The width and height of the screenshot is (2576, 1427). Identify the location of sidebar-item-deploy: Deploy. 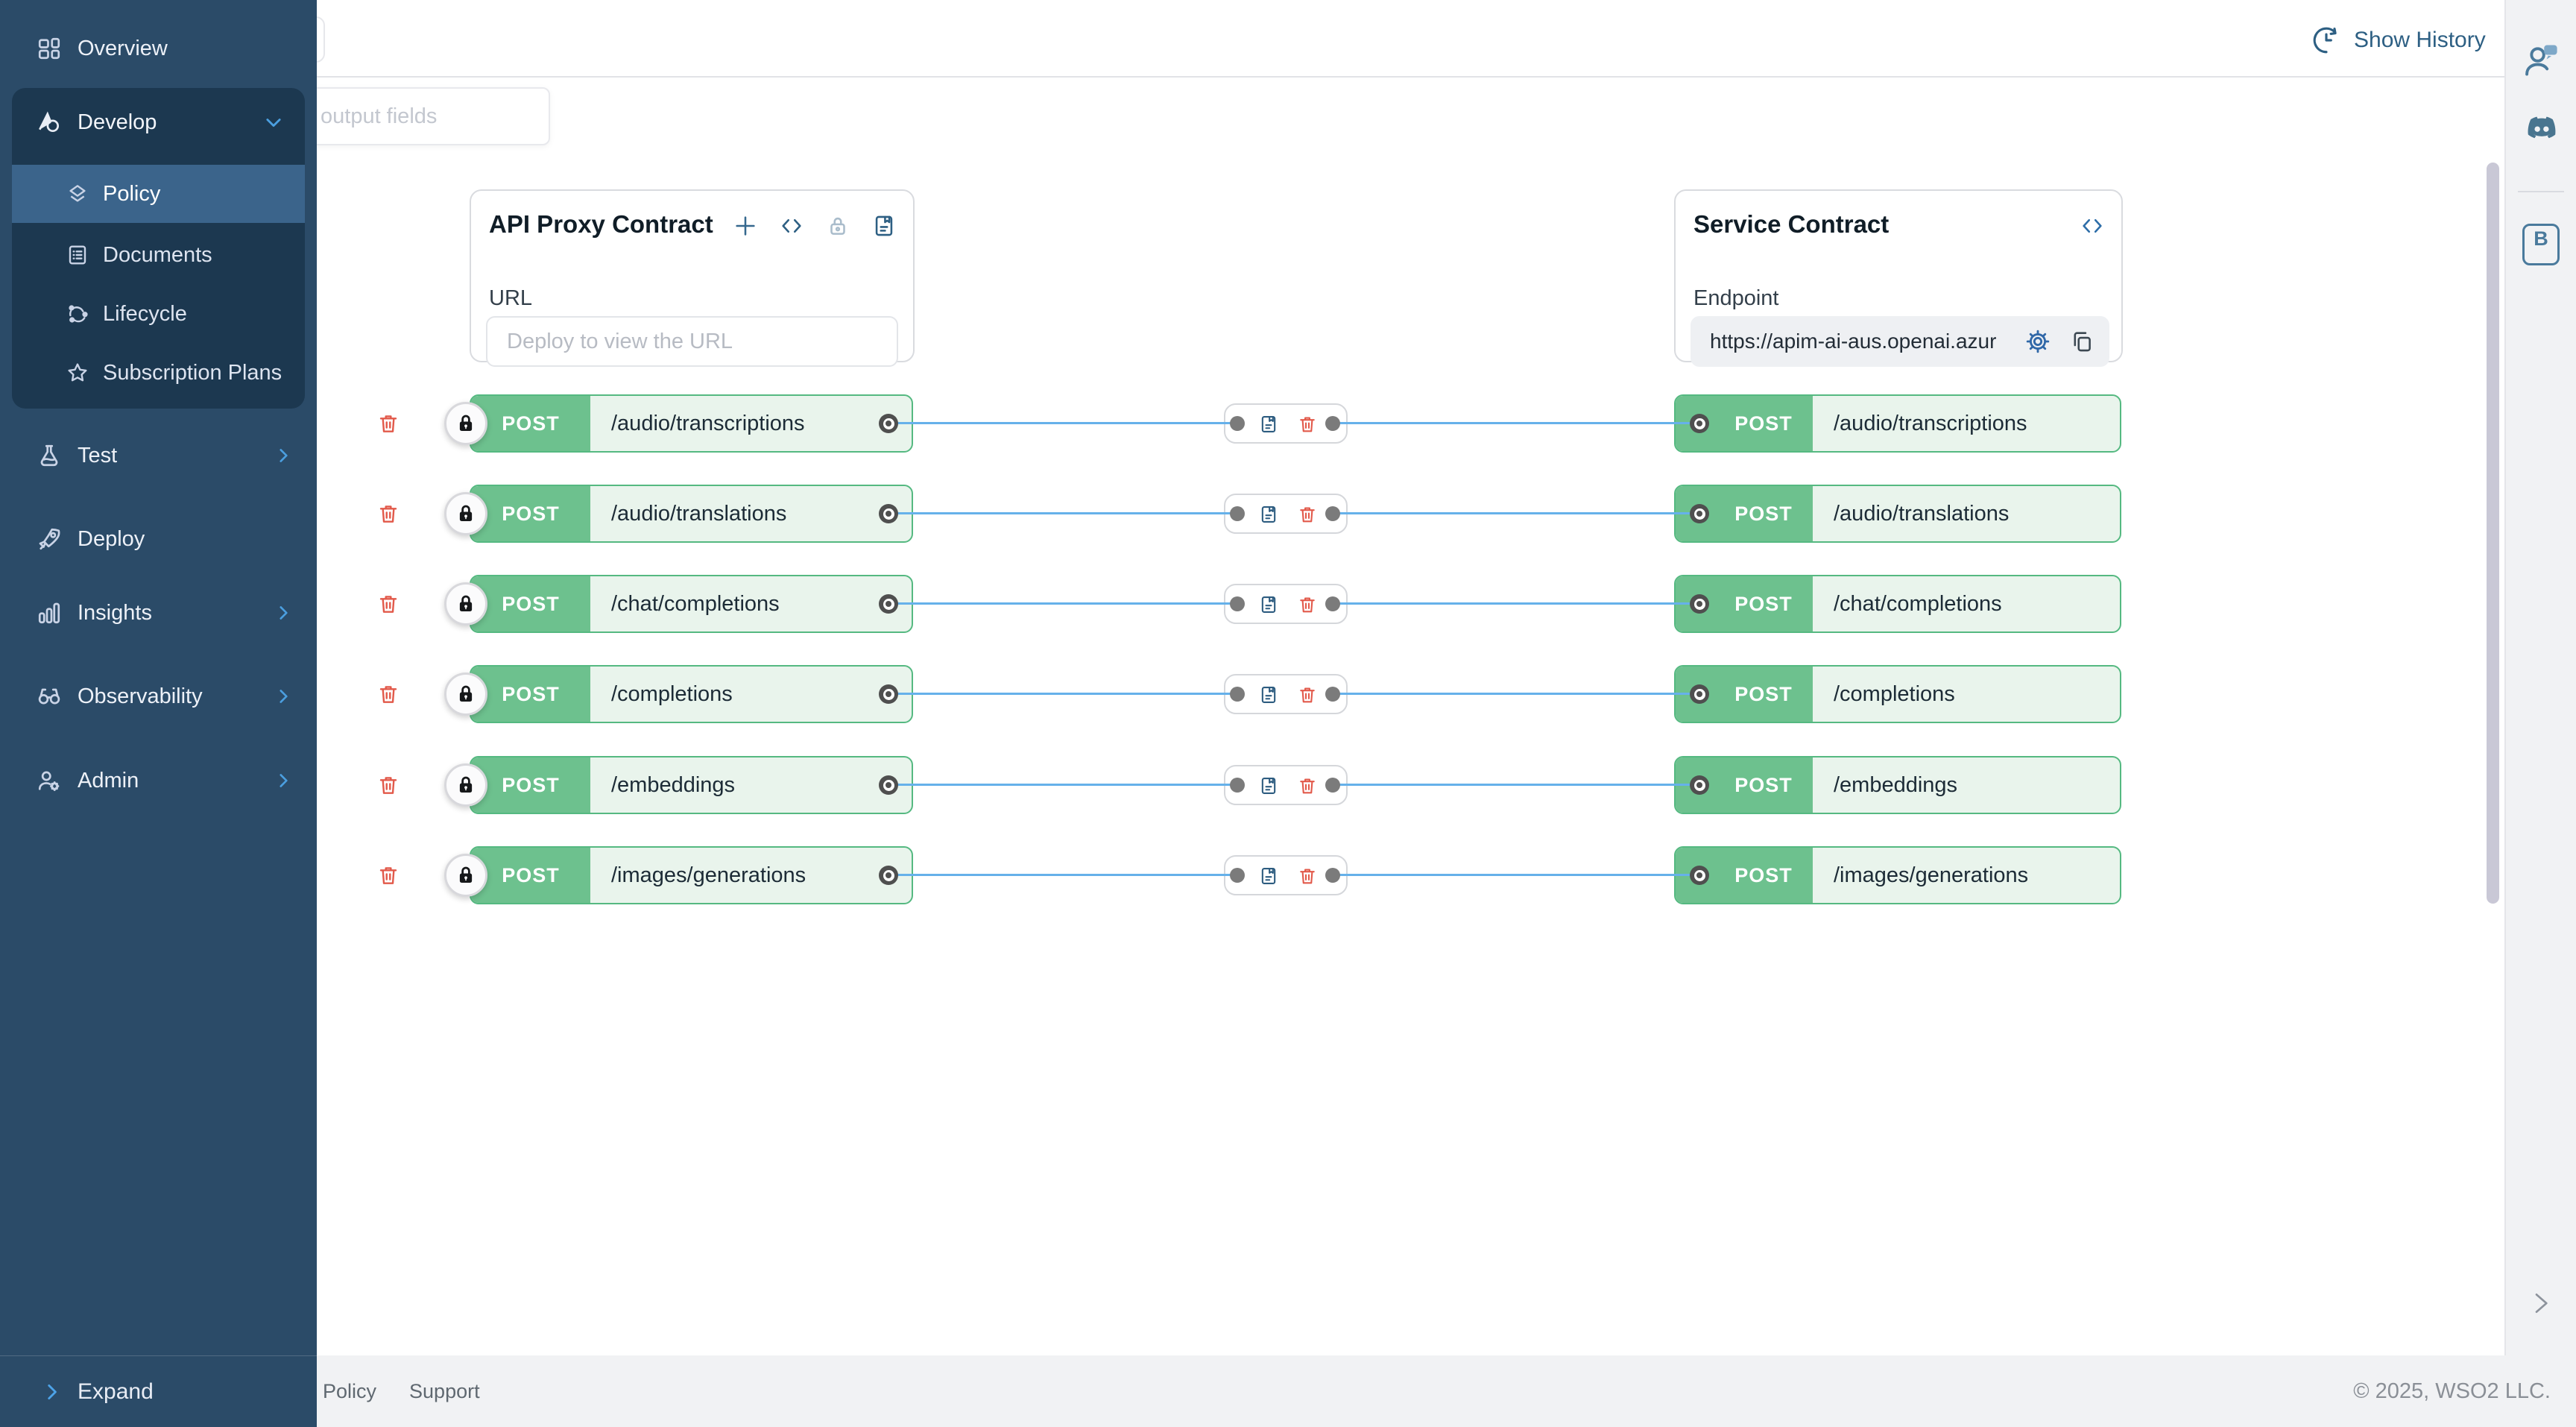
(158, 539).